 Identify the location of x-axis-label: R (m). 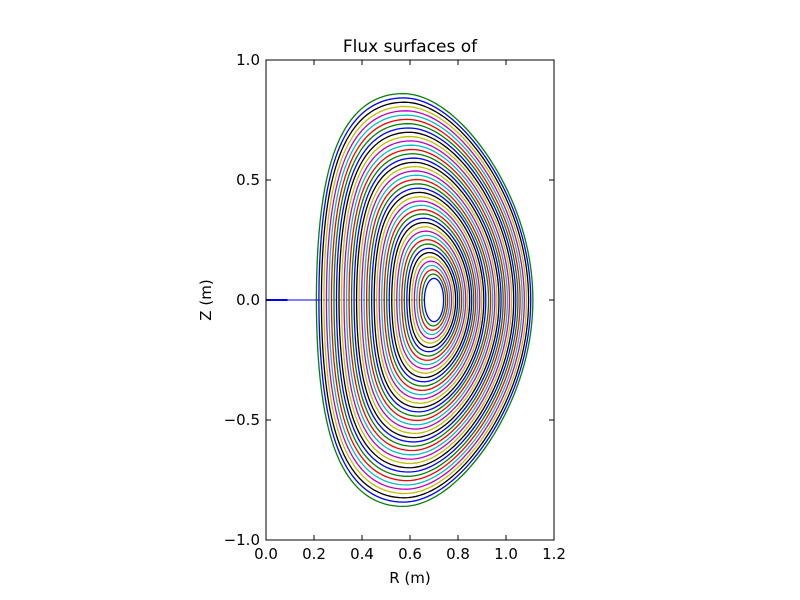
(410, 578).